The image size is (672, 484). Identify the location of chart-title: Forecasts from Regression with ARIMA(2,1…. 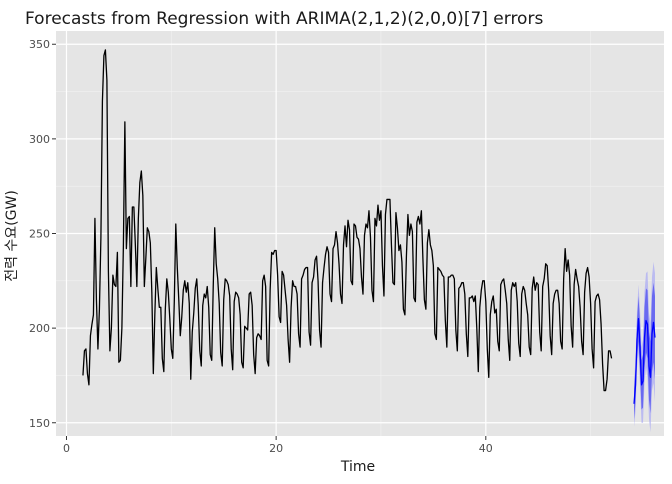
(284, 19).